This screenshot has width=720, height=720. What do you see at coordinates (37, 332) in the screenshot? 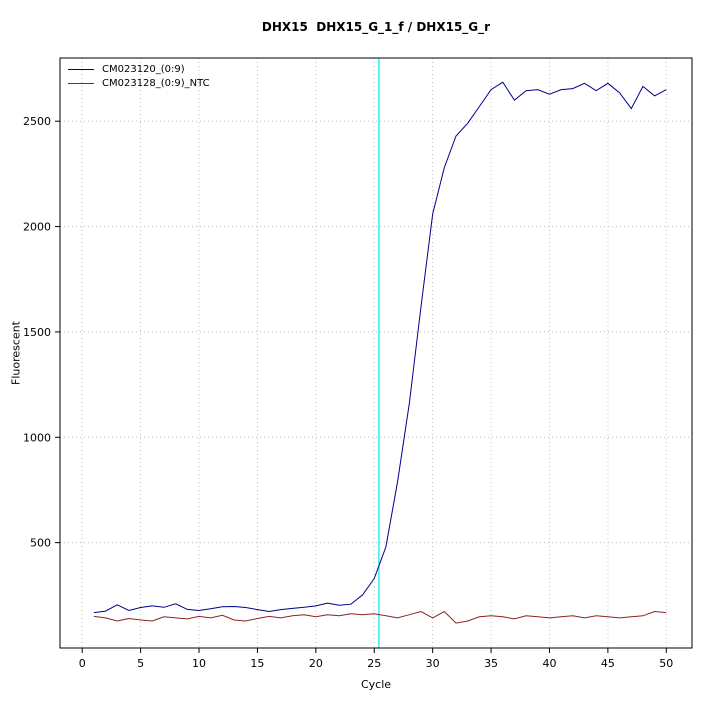
I see `y-tick-label: 1500` at bounding box center [37, 332].